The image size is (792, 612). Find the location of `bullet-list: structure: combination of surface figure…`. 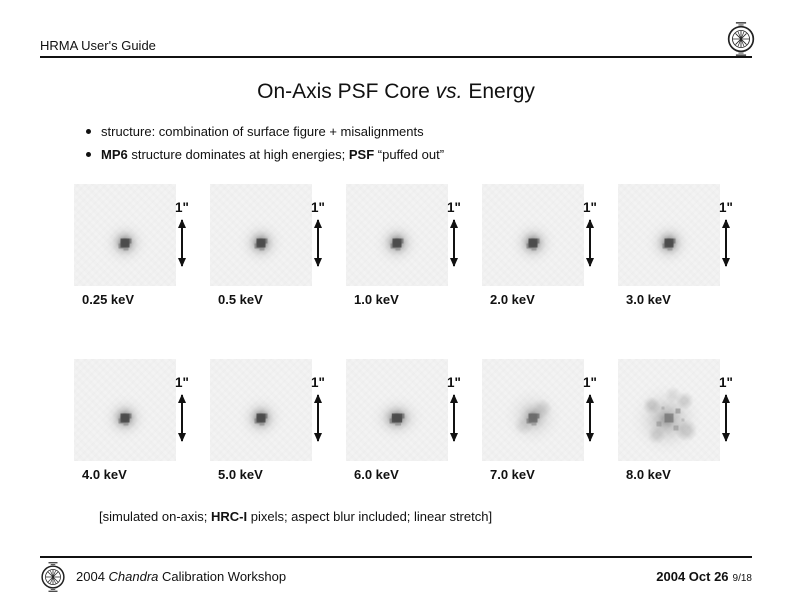

bullet-list: structure: combination of surface figure… is located at coordinates (265, 147).